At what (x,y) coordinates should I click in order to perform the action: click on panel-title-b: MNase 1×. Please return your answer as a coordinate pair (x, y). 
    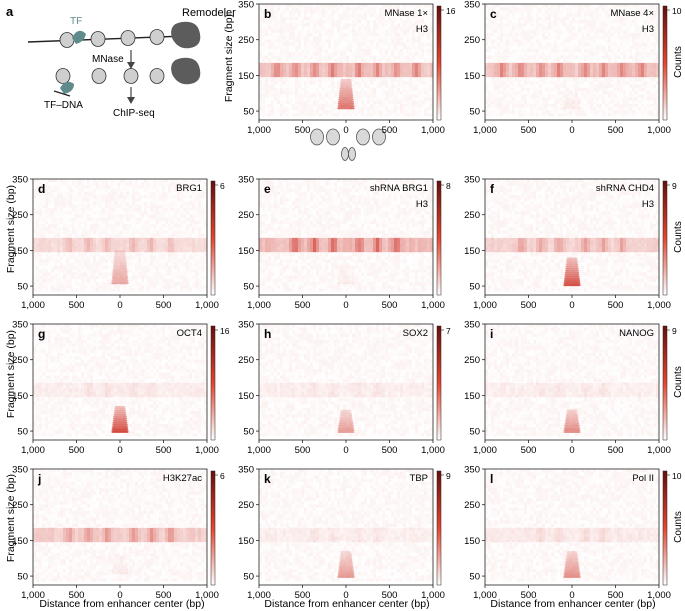
    Looking at the image, I should click on (406, 13).